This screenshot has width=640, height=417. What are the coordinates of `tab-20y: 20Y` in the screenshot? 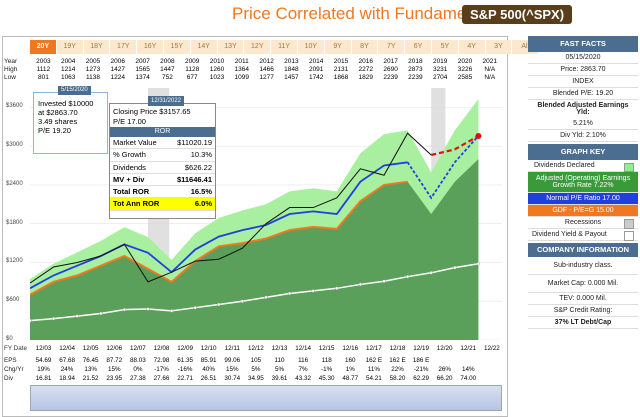 It's located at (43, 47).